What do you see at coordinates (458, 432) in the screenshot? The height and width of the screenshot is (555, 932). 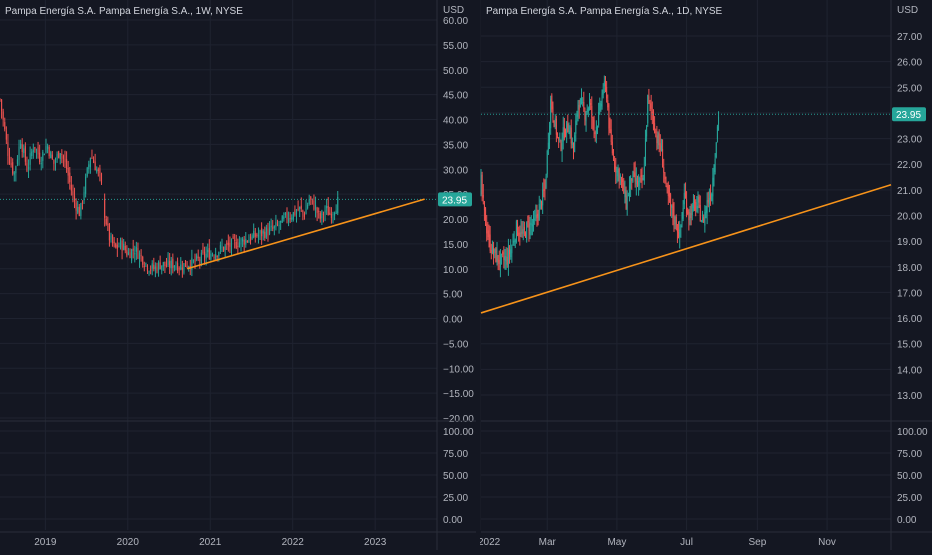 I see `weekly-volume-tick-label: 100.00` at bounding box center [458, 432].